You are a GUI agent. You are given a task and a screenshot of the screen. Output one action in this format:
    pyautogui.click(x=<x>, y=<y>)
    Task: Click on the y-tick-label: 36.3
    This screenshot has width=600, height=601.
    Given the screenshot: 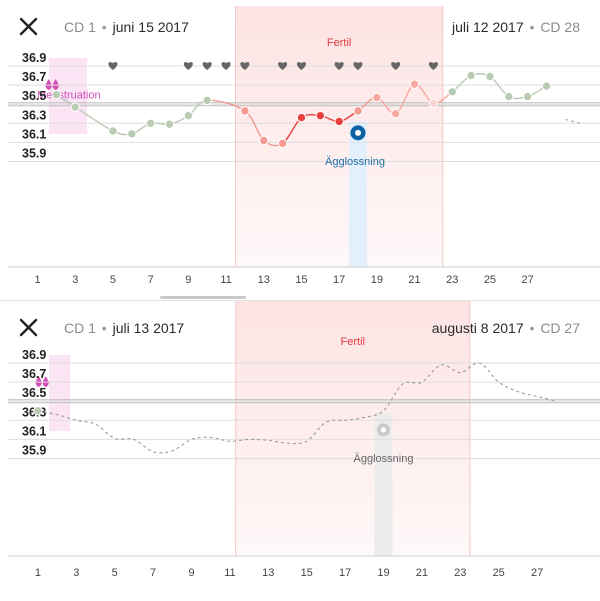 What is the action you would take?
    pyautogui.click(x=34, y=115)
    